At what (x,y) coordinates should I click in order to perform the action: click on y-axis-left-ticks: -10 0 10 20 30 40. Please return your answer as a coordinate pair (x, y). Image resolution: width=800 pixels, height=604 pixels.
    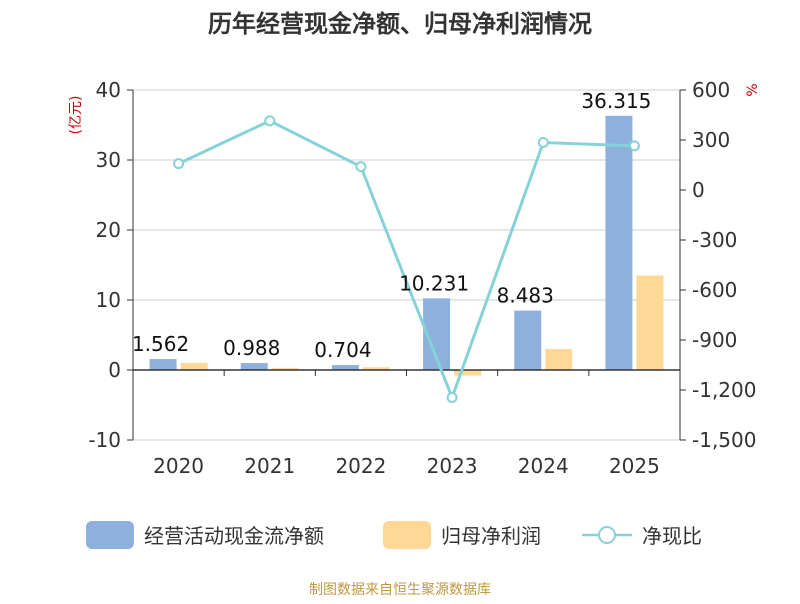
    Looking at the image, I should click on (110, 265).